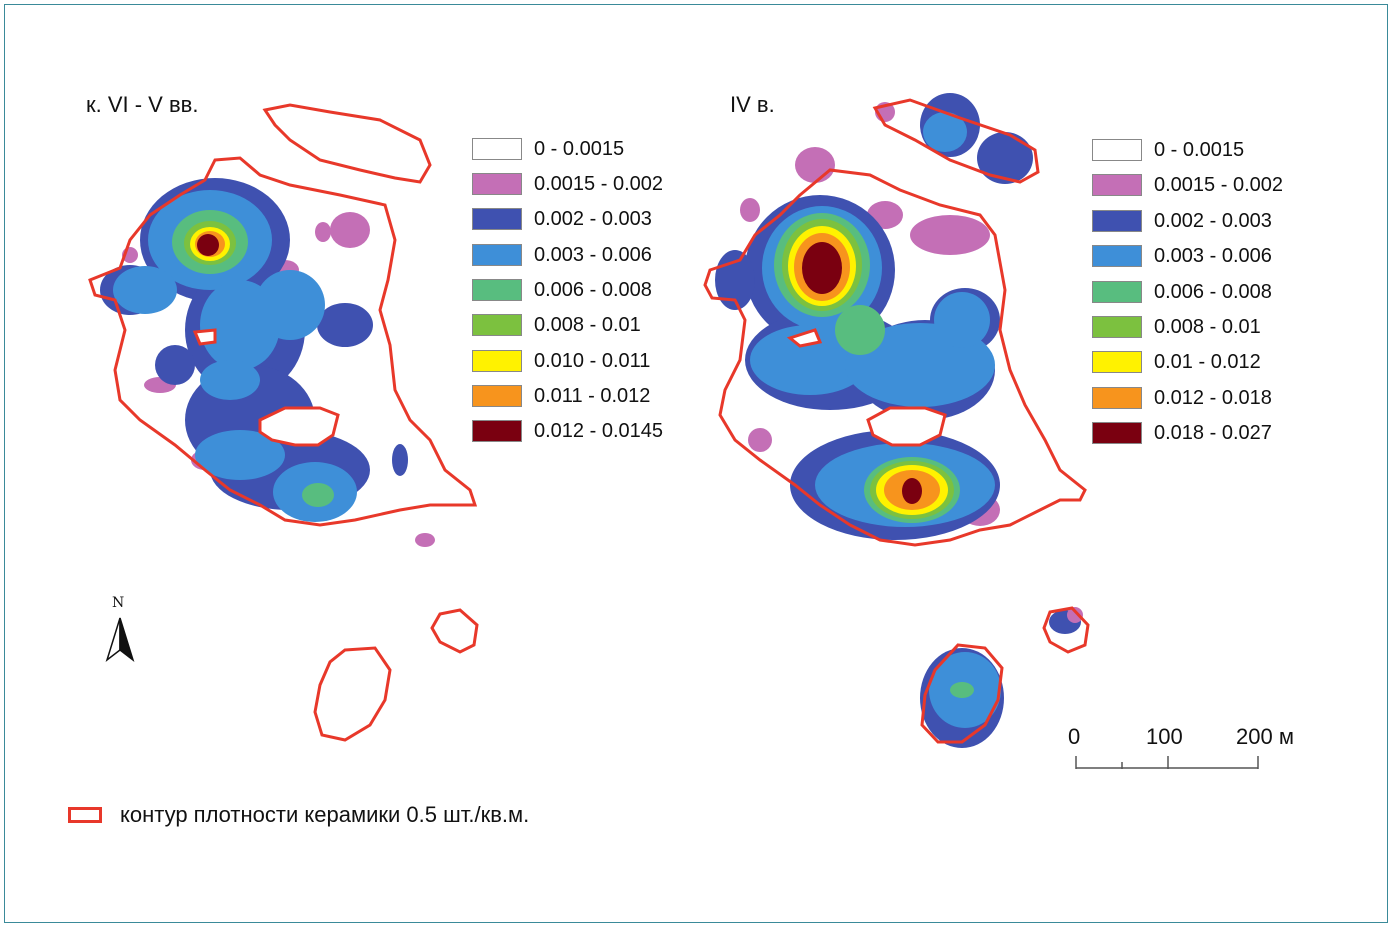  Describe the element at coordinates (1167, 762) in the screenshot. I see `scale-bar` at that location.